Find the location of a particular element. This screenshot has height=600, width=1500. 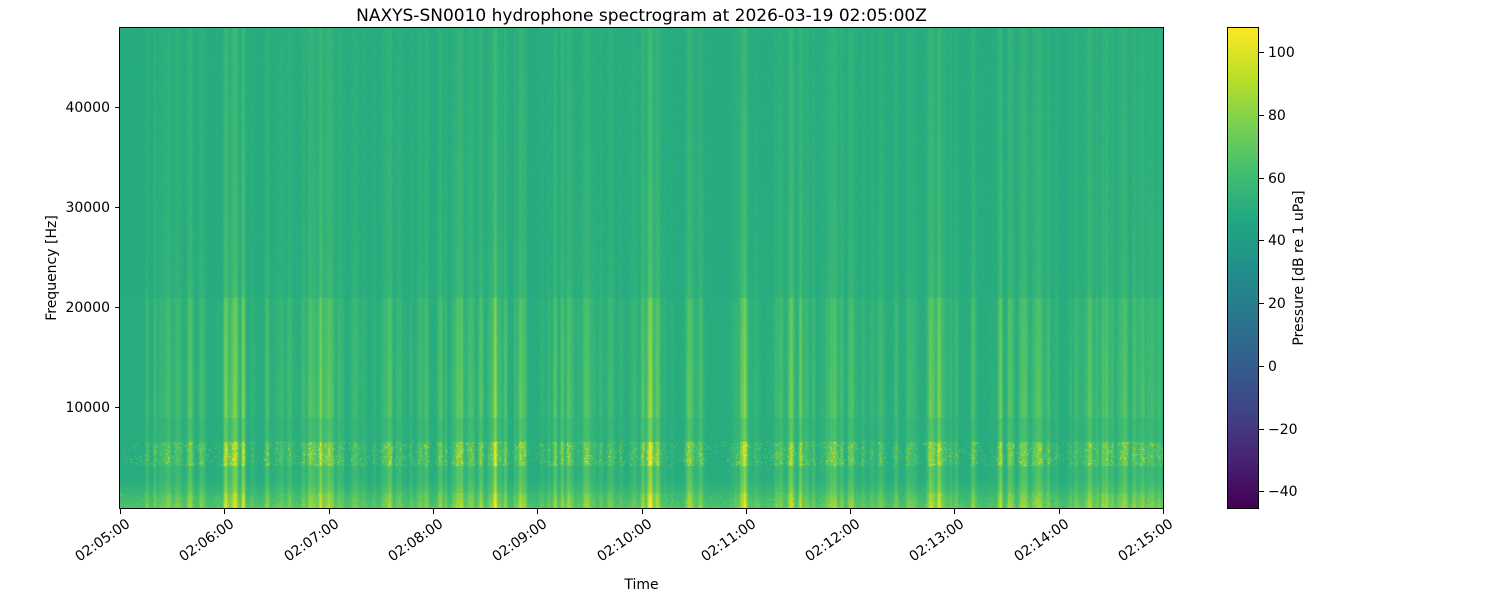

colorbar-tick-label: −40 is located at coordinates (1283, 492).